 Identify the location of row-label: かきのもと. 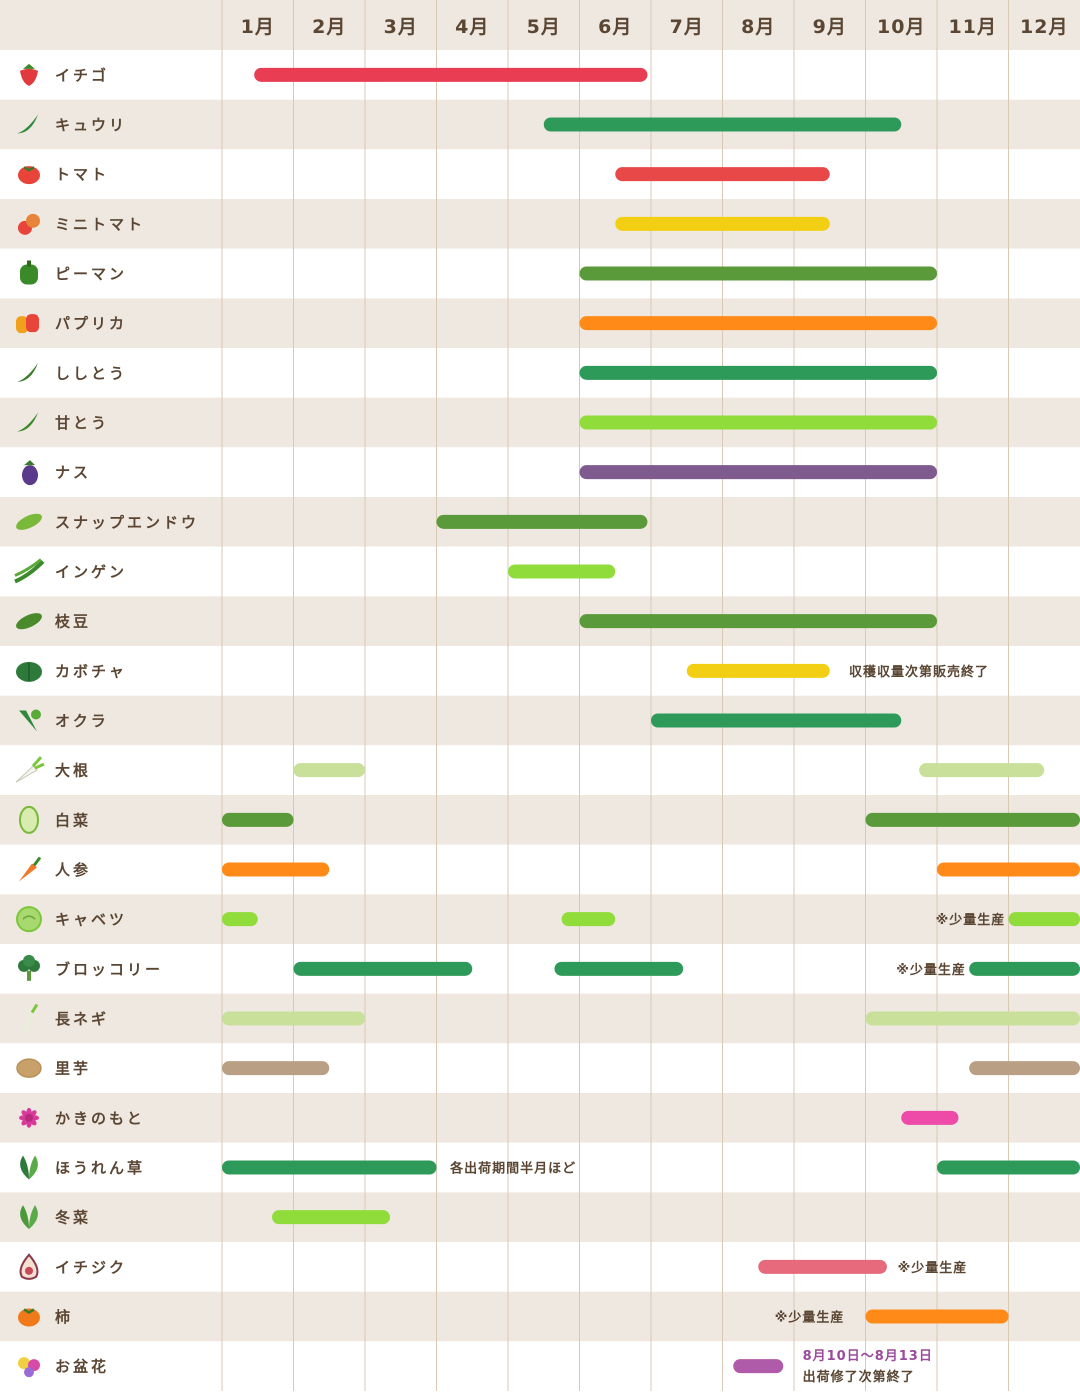
(100, 1118).